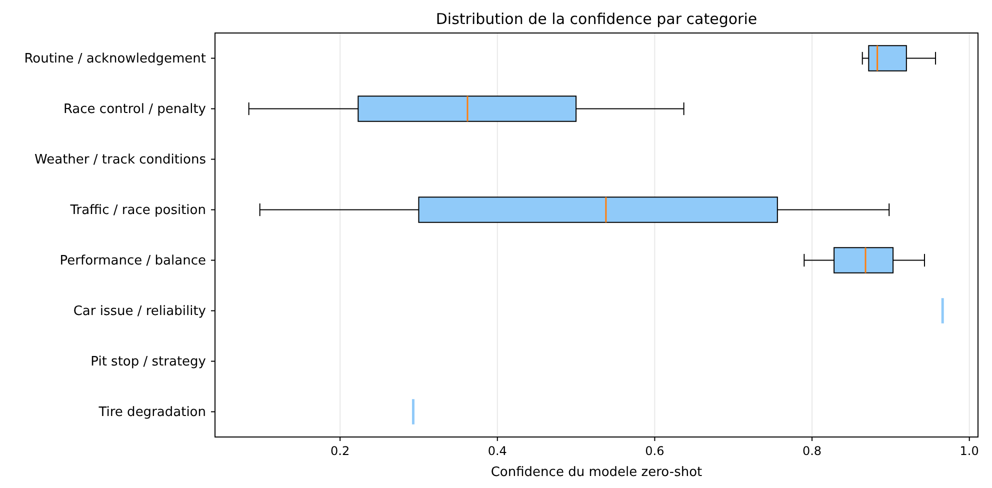  What do you see at coordinates (497, 451) in the screenshot?
I see `x-tick-label: 0.4` at bounding box center [497, 451].